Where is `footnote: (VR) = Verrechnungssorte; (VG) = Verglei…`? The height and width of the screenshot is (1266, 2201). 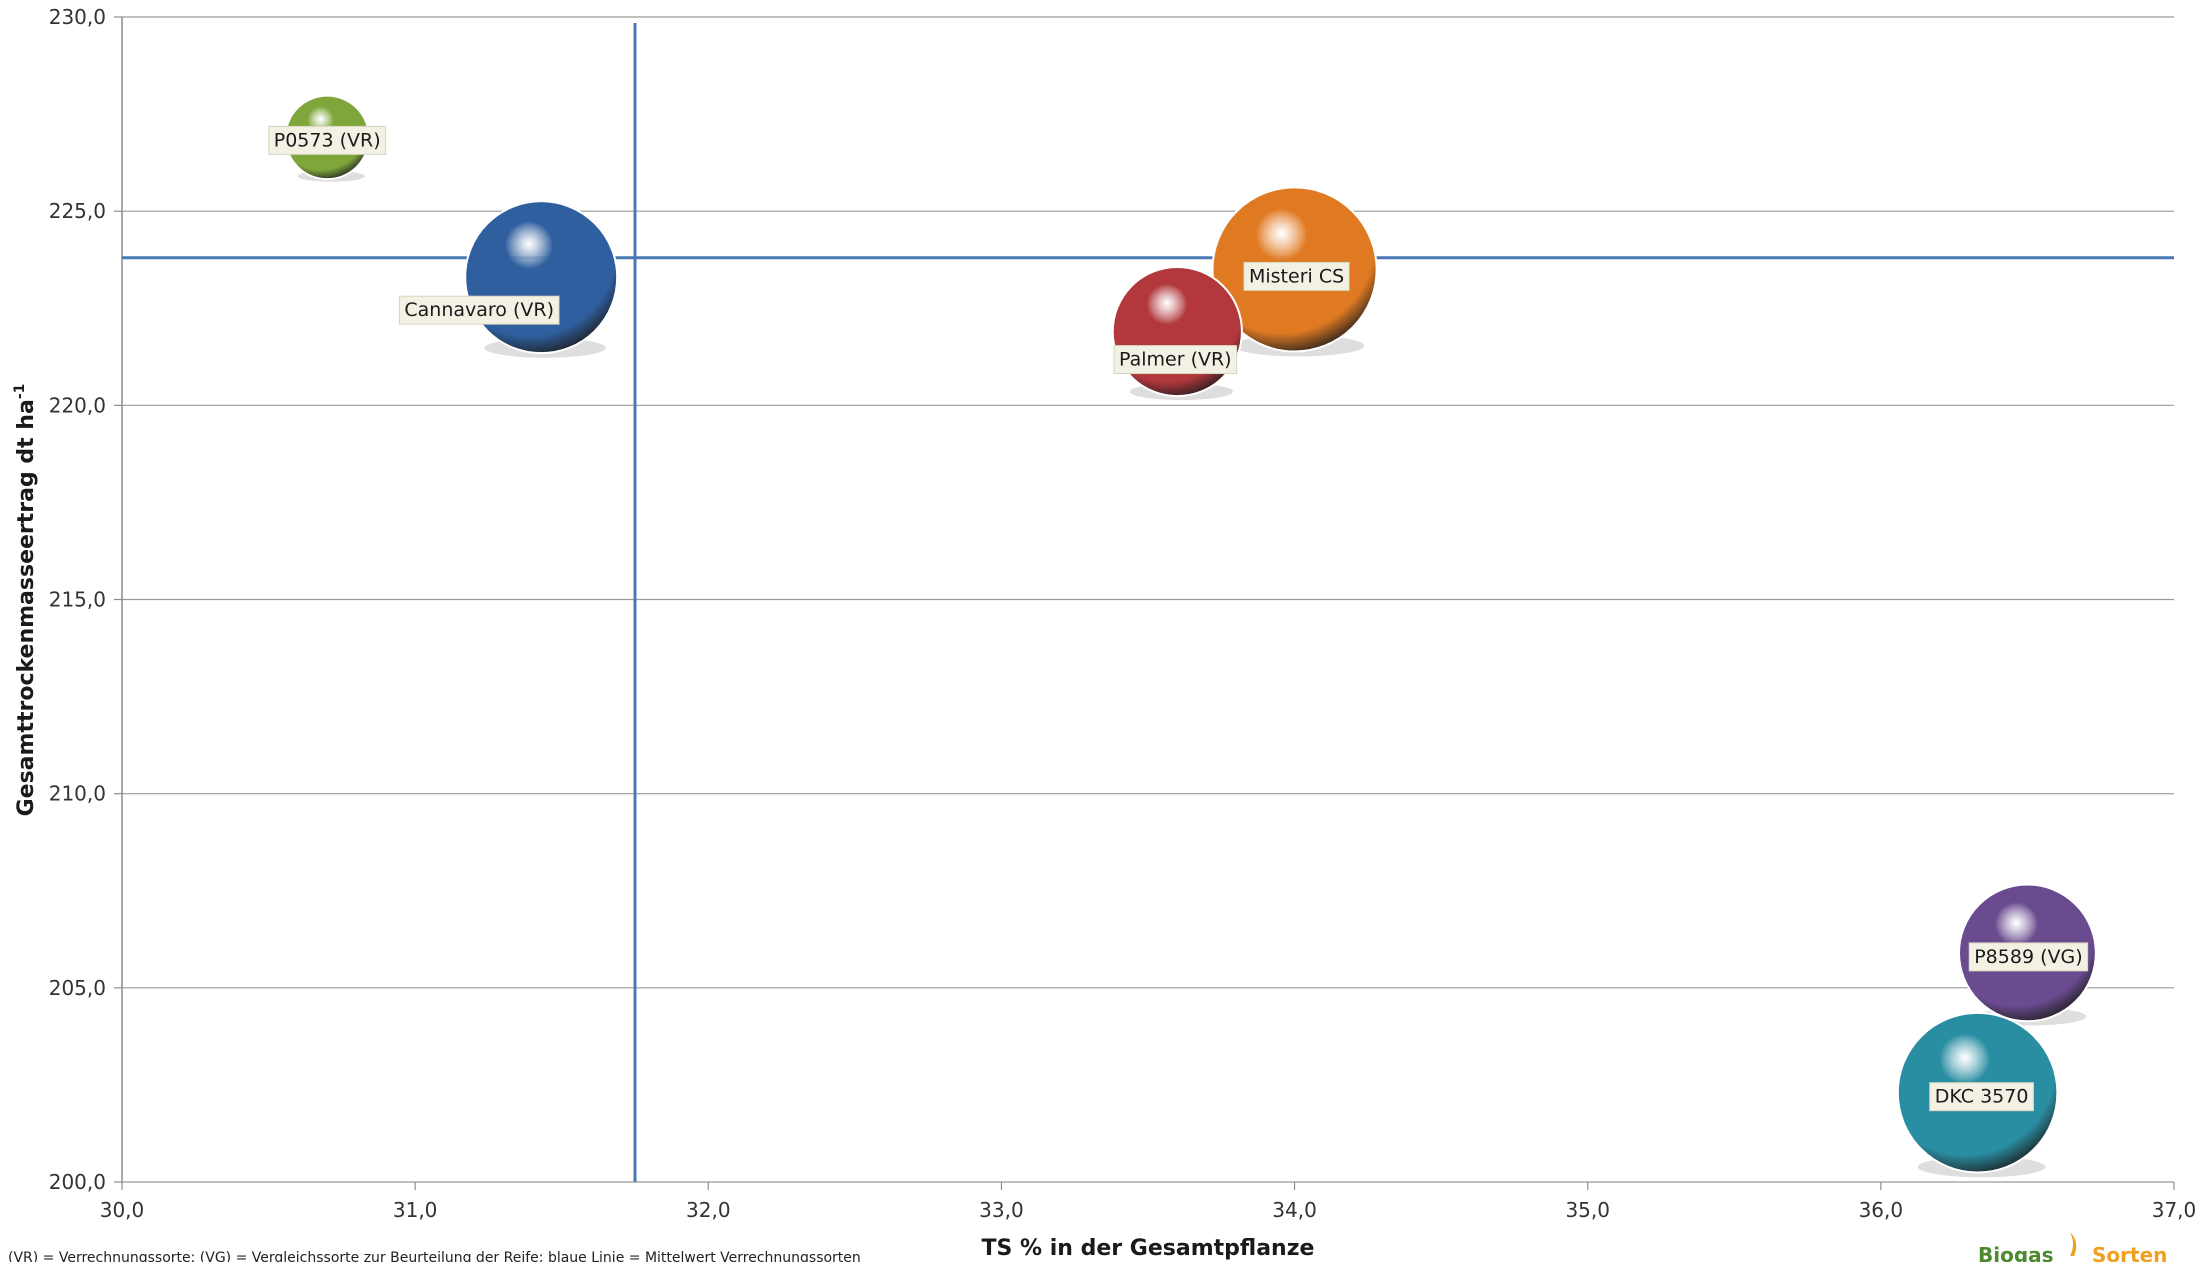
footnote: (VR) = Verrechnungssorte; (VG) = Verglei… is located at coordinates (434, 1256).